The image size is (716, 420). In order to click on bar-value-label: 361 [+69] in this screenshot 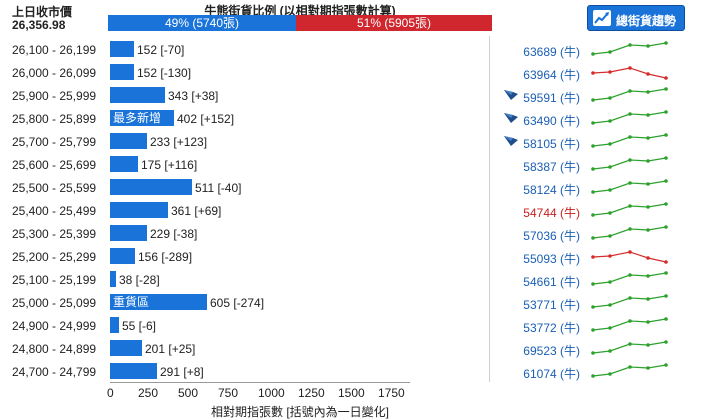, I will do `click(196, 211)`.